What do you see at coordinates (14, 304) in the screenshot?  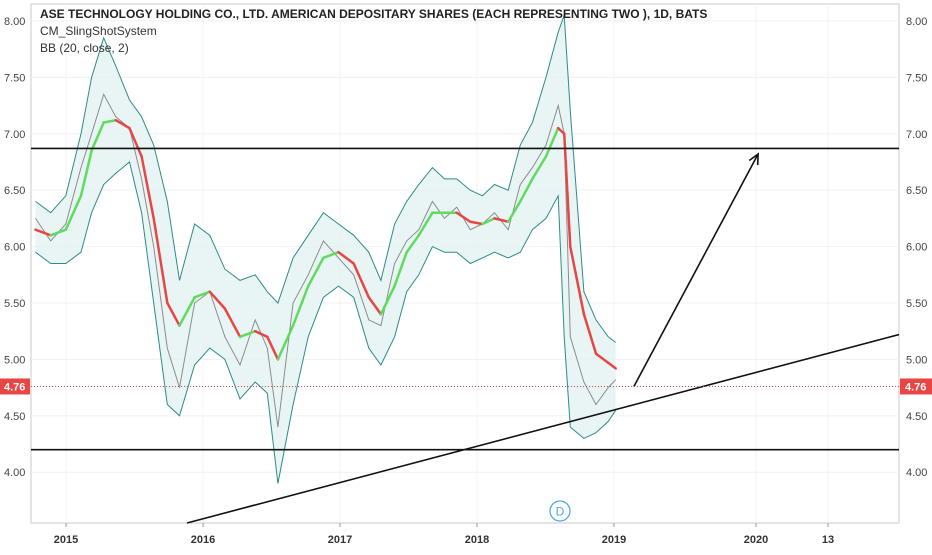 I see `y-tick-label-left: 5.50` at bounding box center [14, 304].